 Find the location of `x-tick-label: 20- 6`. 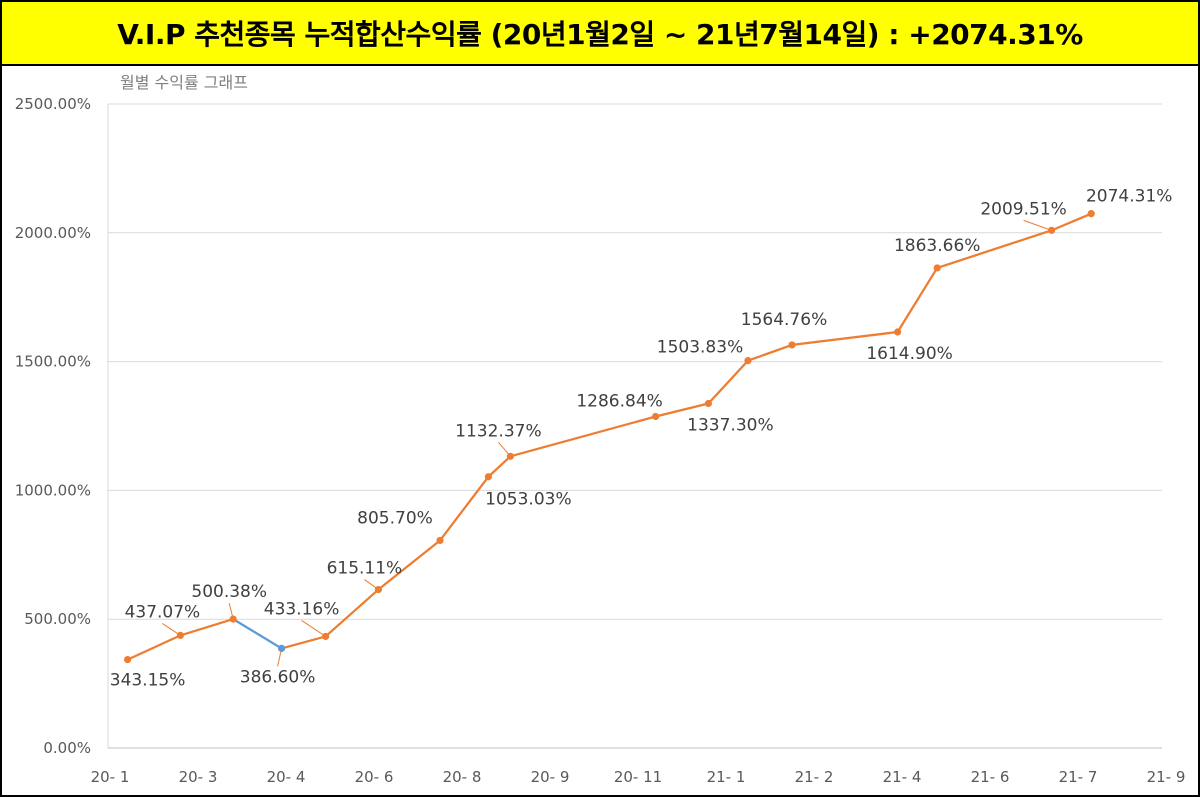

x-tick-label: 20- 6 is located at coordinates (374, 777).